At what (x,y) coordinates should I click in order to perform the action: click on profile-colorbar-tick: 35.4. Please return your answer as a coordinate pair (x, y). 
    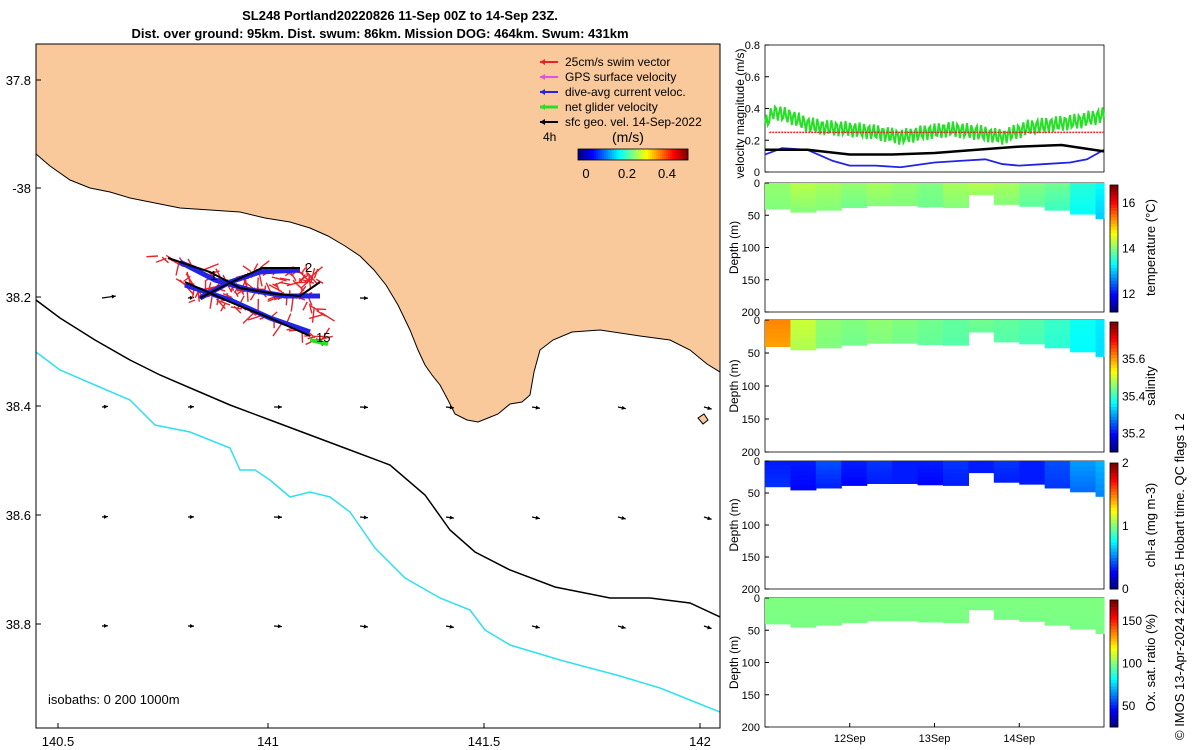
    Looking at the image, I should click on (1134, 396).